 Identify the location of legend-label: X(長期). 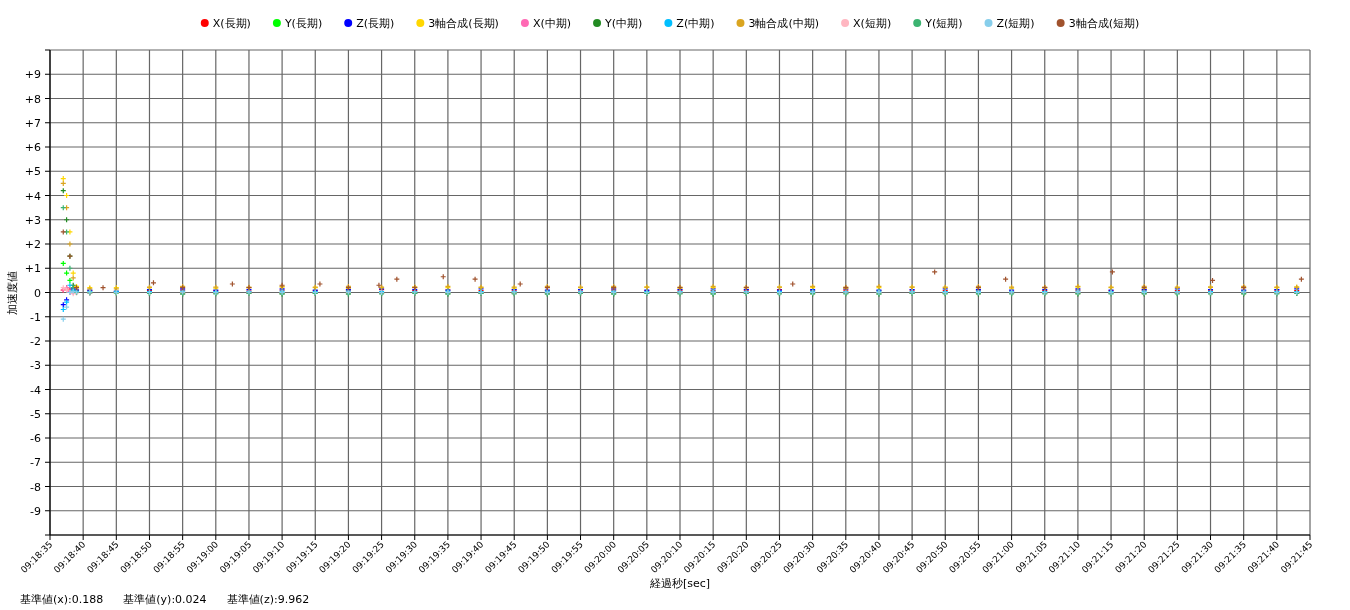
(231, 23).